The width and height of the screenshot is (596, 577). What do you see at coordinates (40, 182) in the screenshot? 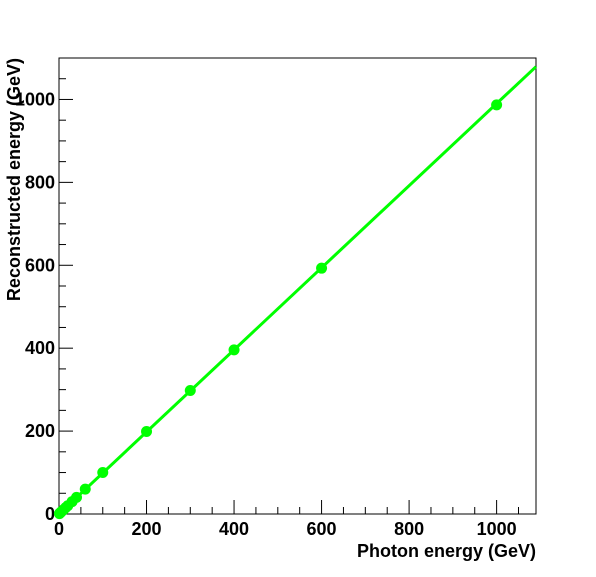
I see `y-tick-label: 800` at bounding box center [40, 182].